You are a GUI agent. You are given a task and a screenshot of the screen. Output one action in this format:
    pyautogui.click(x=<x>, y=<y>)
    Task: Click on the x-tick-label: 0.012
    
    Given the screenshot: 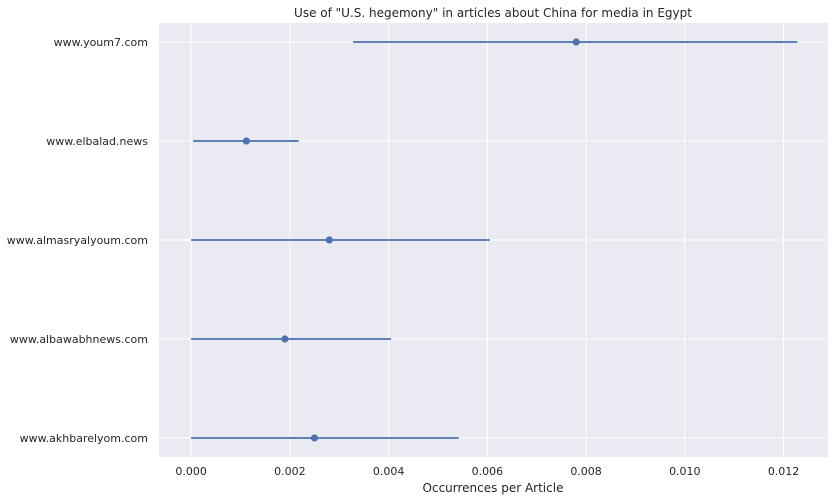 What is the action you would take?
    pyautogui.click(x=784, y=471)
    